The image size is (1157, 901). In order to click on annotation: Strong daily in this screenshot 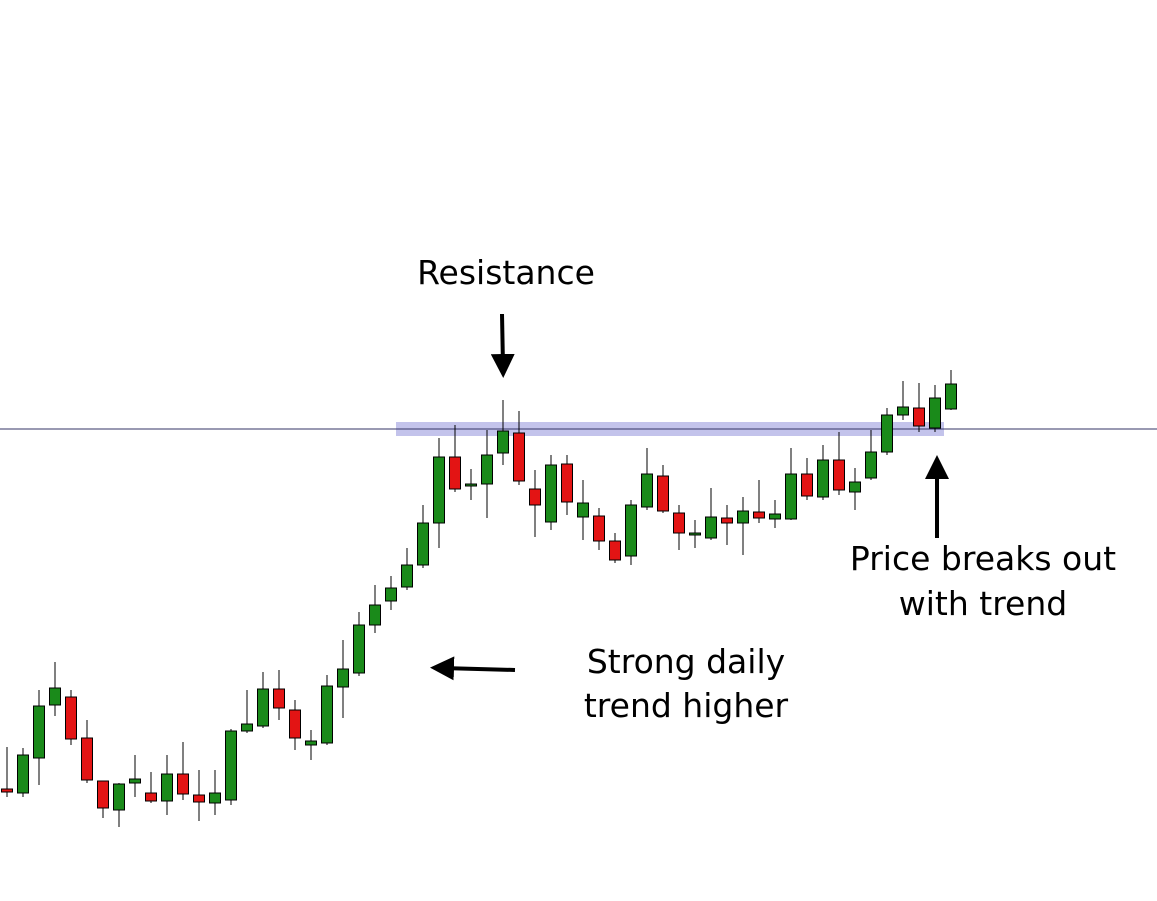, I will do `click(686, 661)`.